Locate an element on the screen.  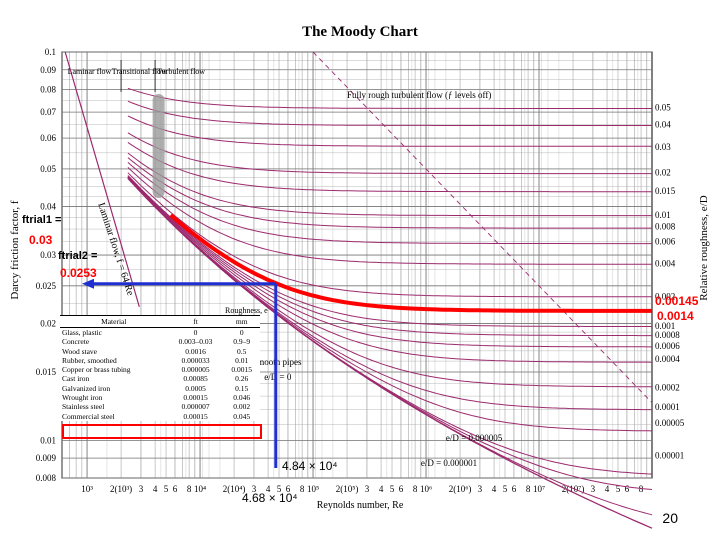
right-roughness-label: 0.01 is located at coordinates (663, 215).